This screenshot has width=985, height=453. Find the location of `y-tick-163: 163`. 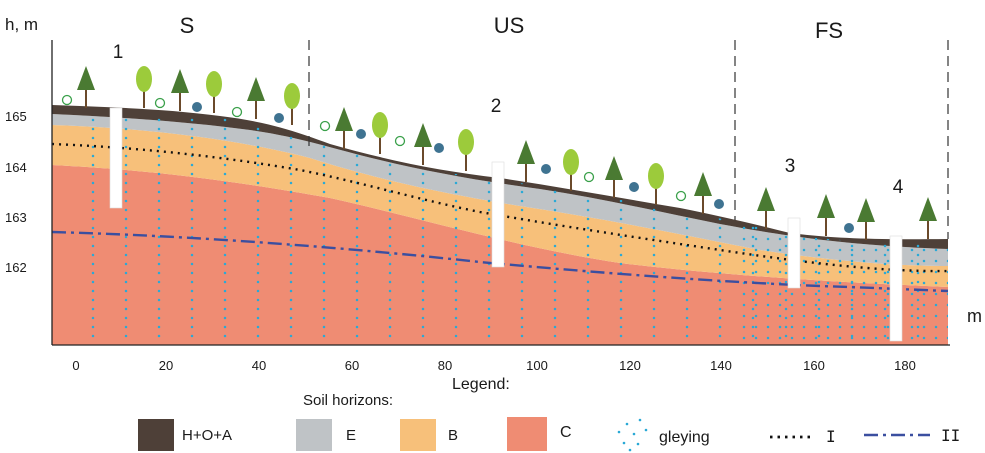

y-tick-163: 163 is located at coordinates (16, 217).